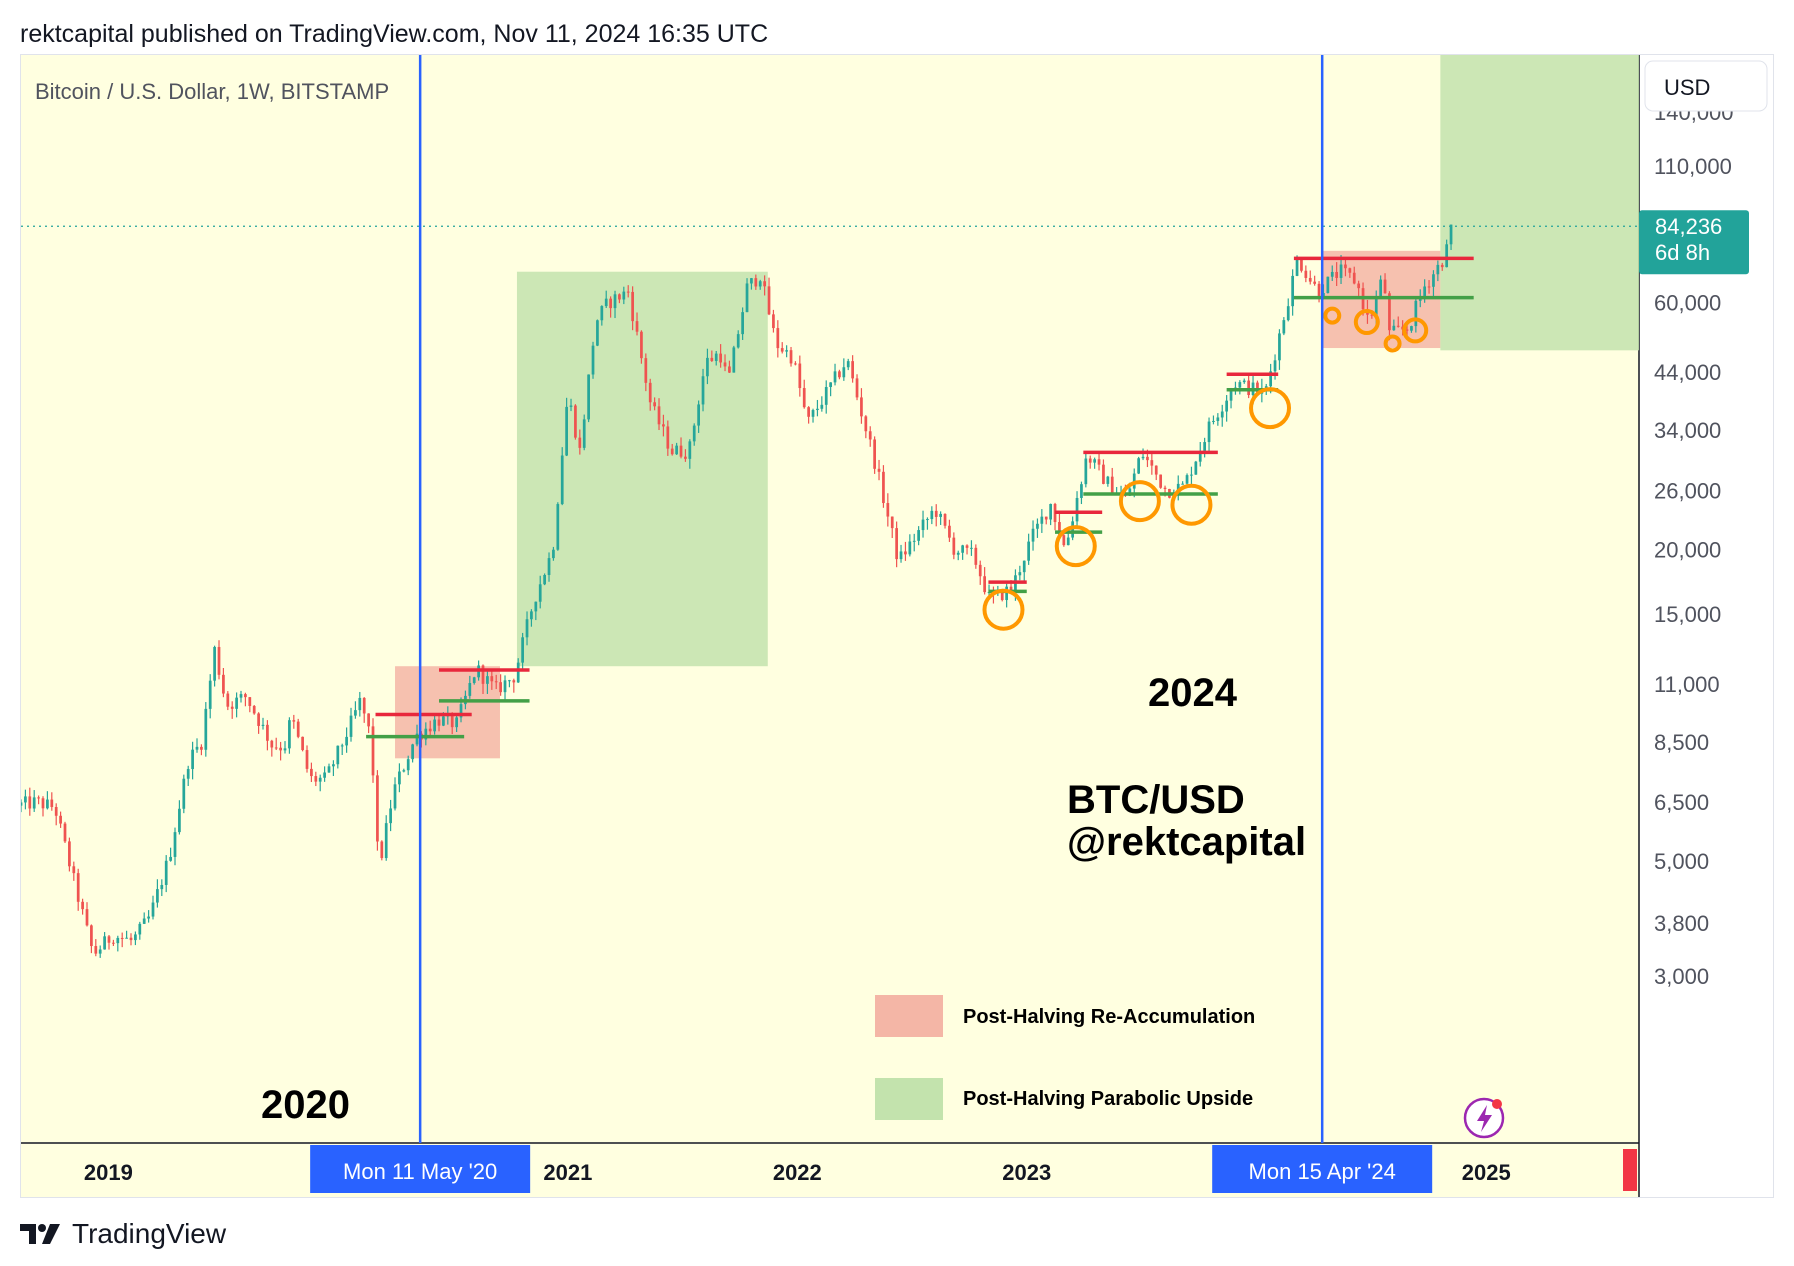  Describe the element at coordinates (1108, 1099) in the screenshot. I see `legend-label-parabolic: Post-Halving Parabolic Upside` at that location.